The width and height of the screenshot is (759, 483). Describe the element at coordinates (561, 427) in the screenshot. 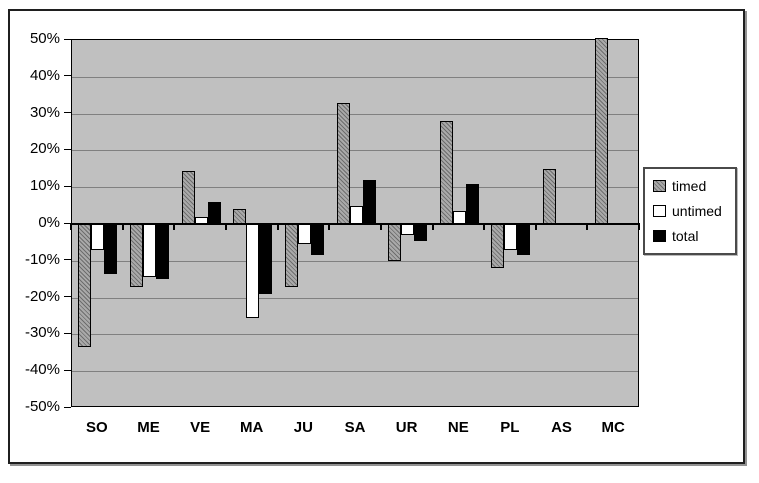

I see `x-axis-label-AS: AS` at that location.